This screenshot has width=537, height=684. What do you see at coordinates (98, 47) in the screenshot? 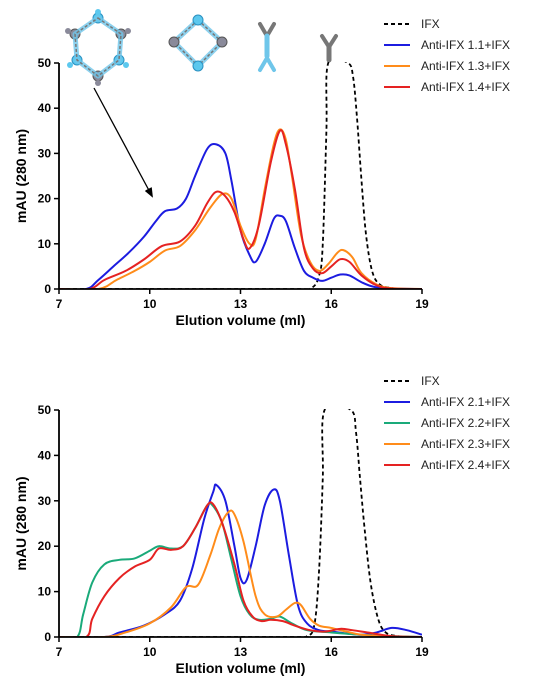
I see `hexamer-complex-icon` at bounding box center [98, 47].